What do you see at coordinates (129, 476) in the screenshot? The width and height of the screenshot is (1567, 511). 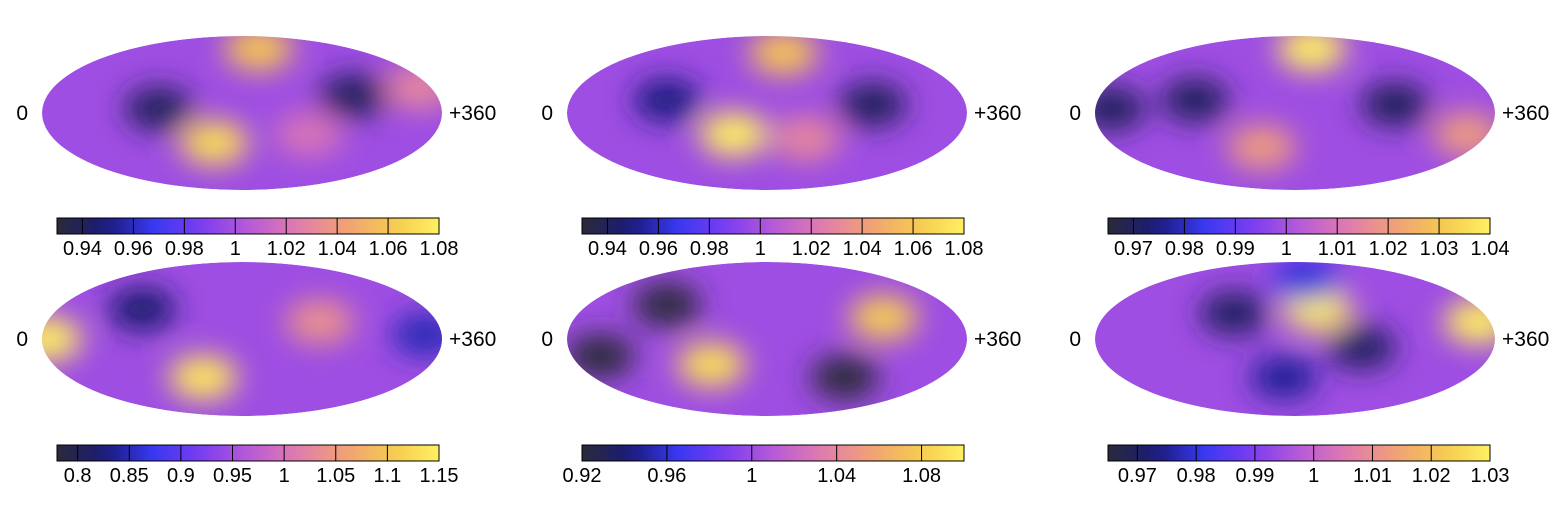 I see `colorbar-tick-label: 0.85` at bounding box center [129, 476].